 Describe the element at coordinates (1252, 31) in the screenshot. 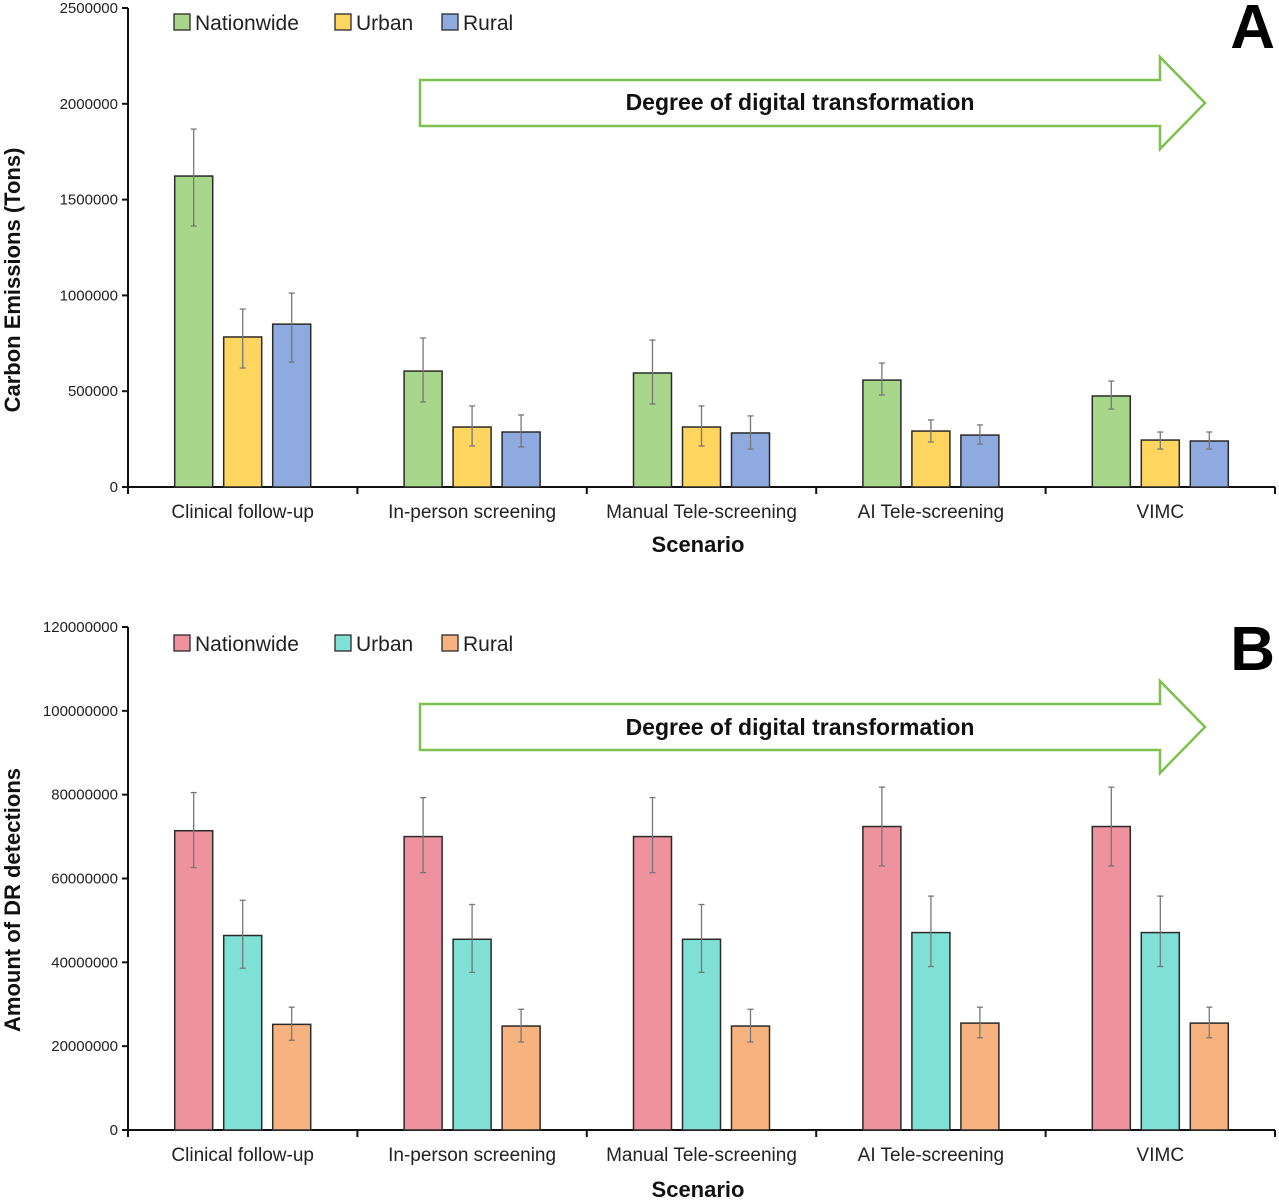

I see `panel-letter-a: A` at that location.